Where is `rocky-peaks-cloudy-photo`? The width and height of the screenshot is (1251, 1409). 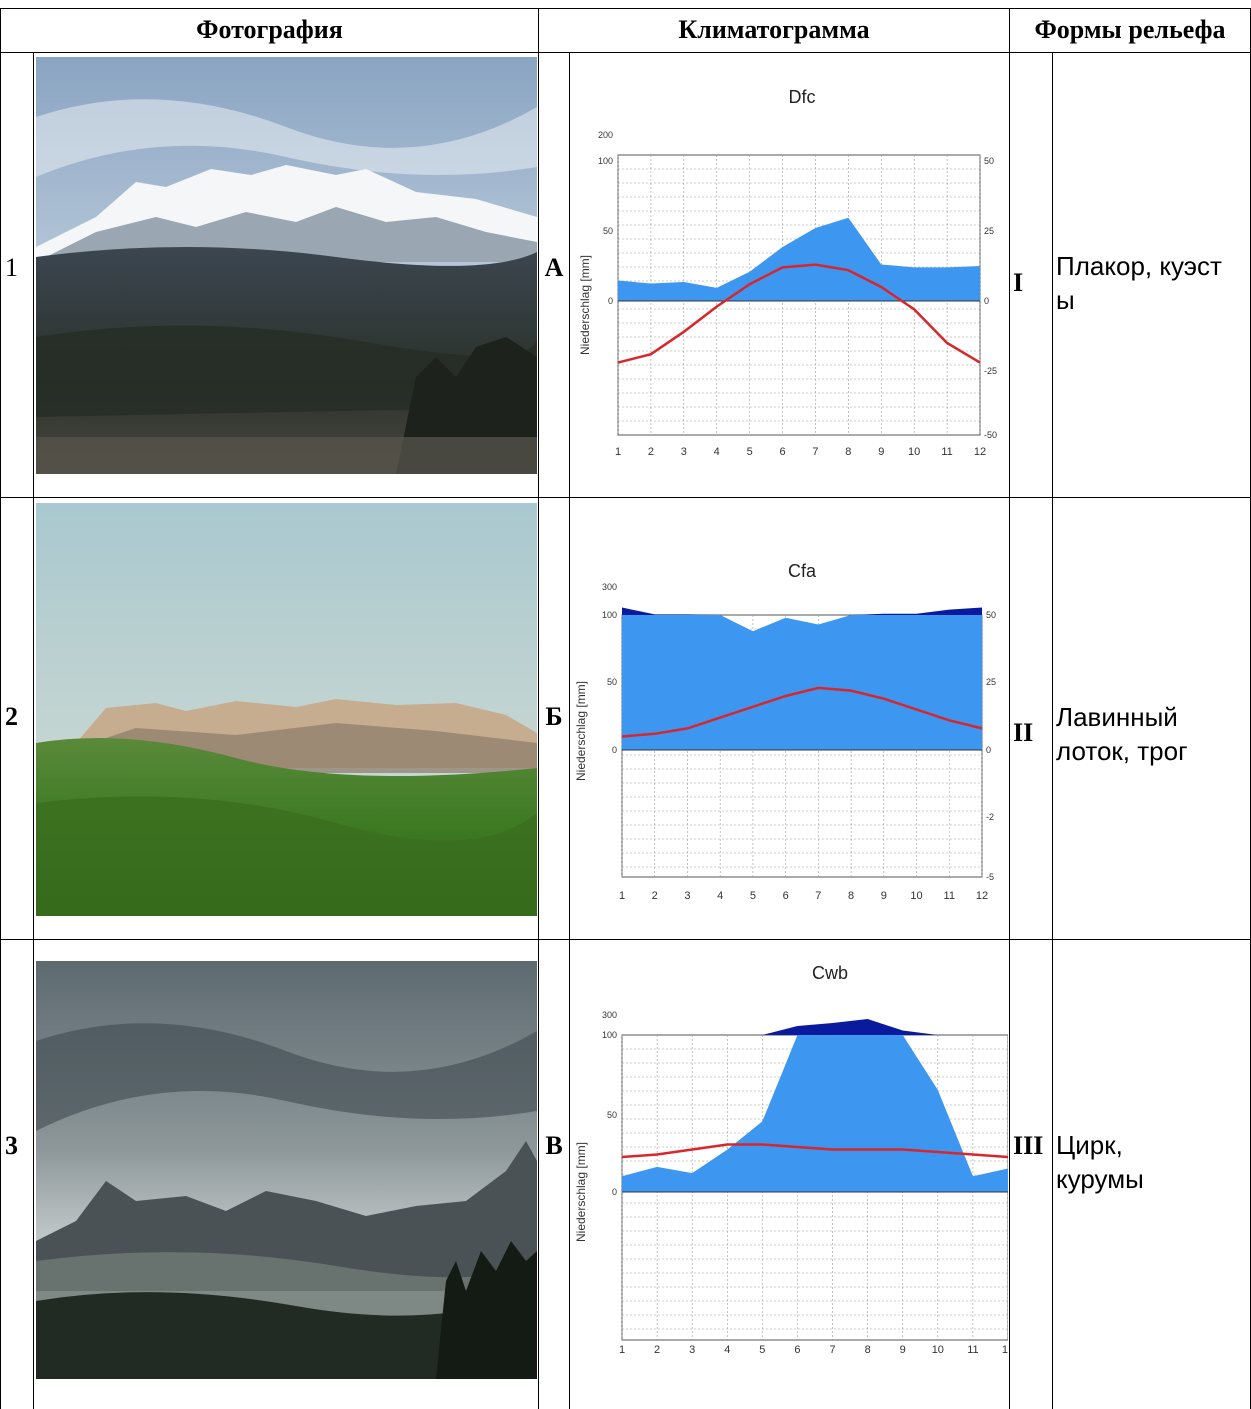
rocky-peaks-cloudy-photo is located at coordinates (286, 1170).